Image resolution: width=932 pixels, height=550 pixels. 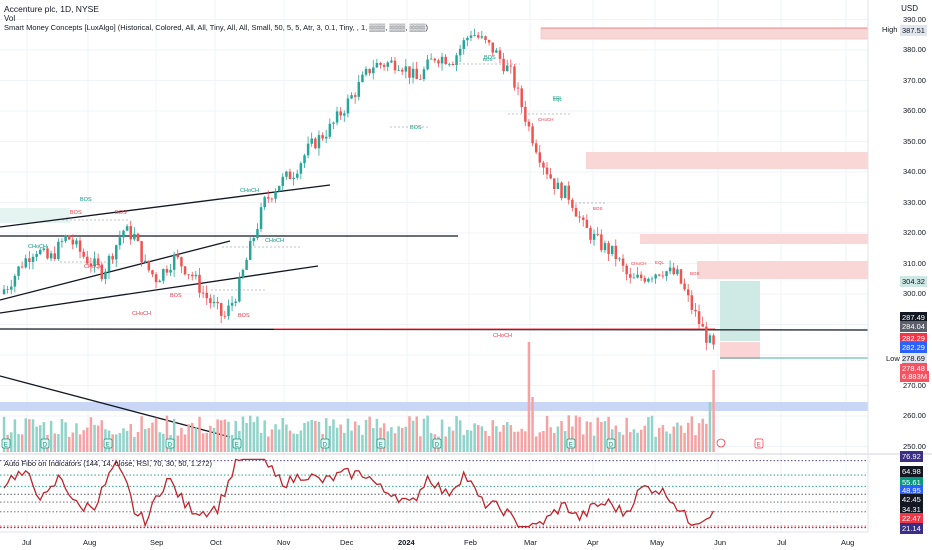 What do you see at coordinates (157, 542) in the screenshot?
I see `time-tick: Sep` at bounding box center [157, 542].